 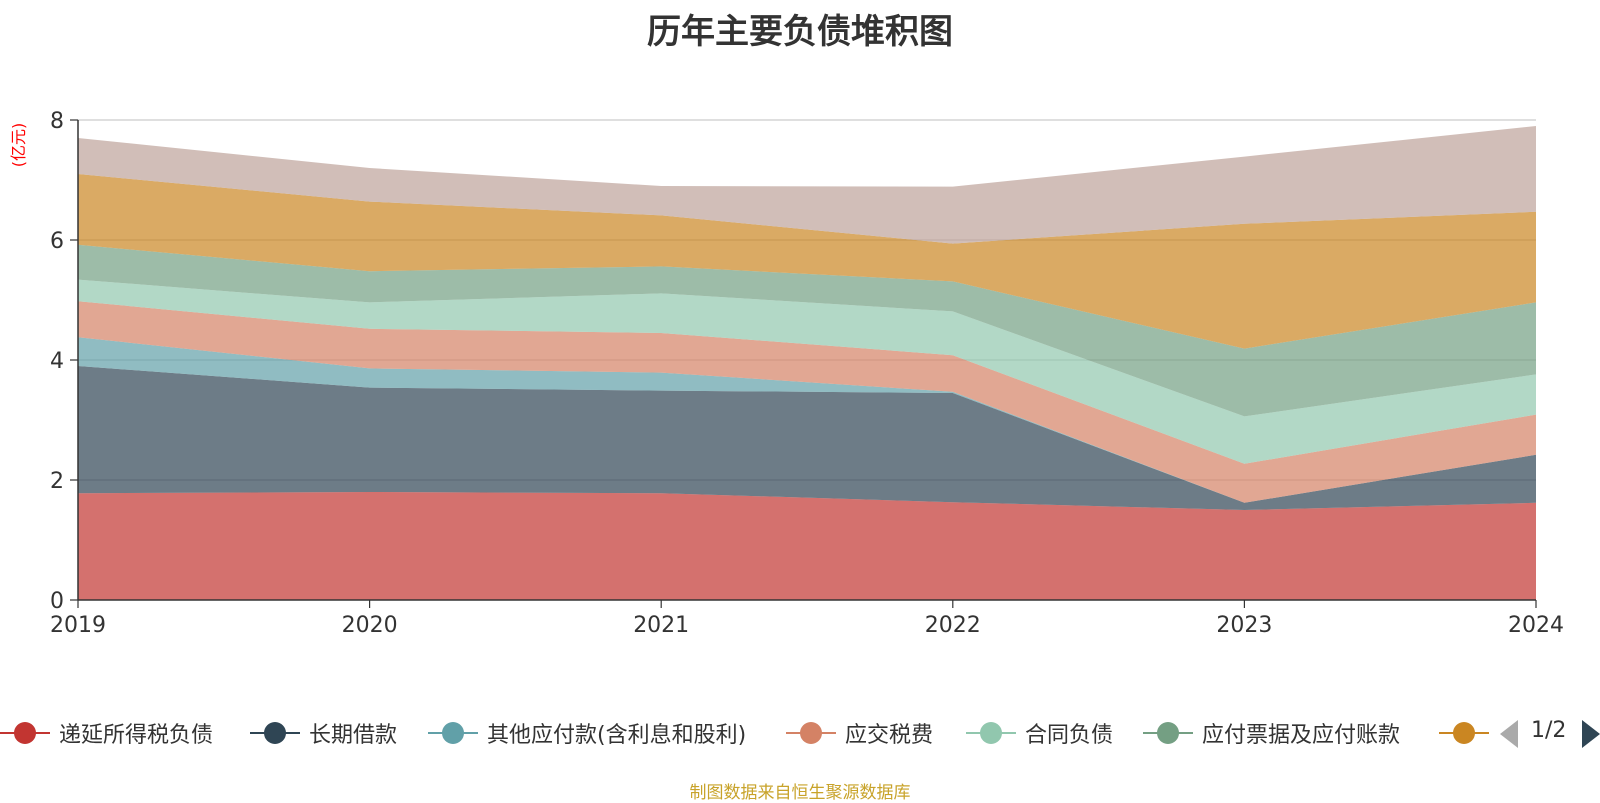 I want to click on legend-prev-page-icon, so click(x=1509, y=734).